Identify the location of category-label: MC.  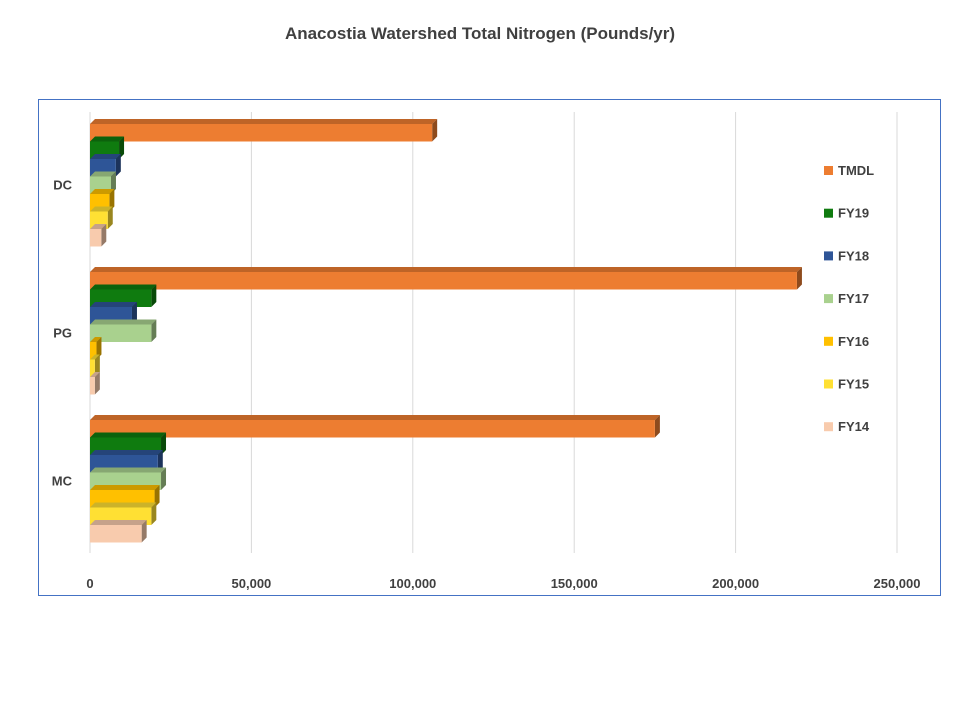
(62, 480).